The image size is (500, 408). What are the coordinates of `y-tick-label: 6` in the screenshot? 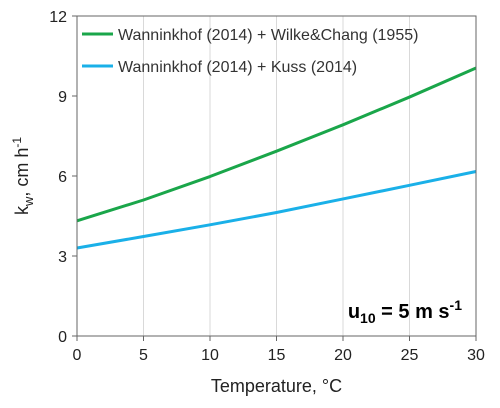 It's located at (62, 177).